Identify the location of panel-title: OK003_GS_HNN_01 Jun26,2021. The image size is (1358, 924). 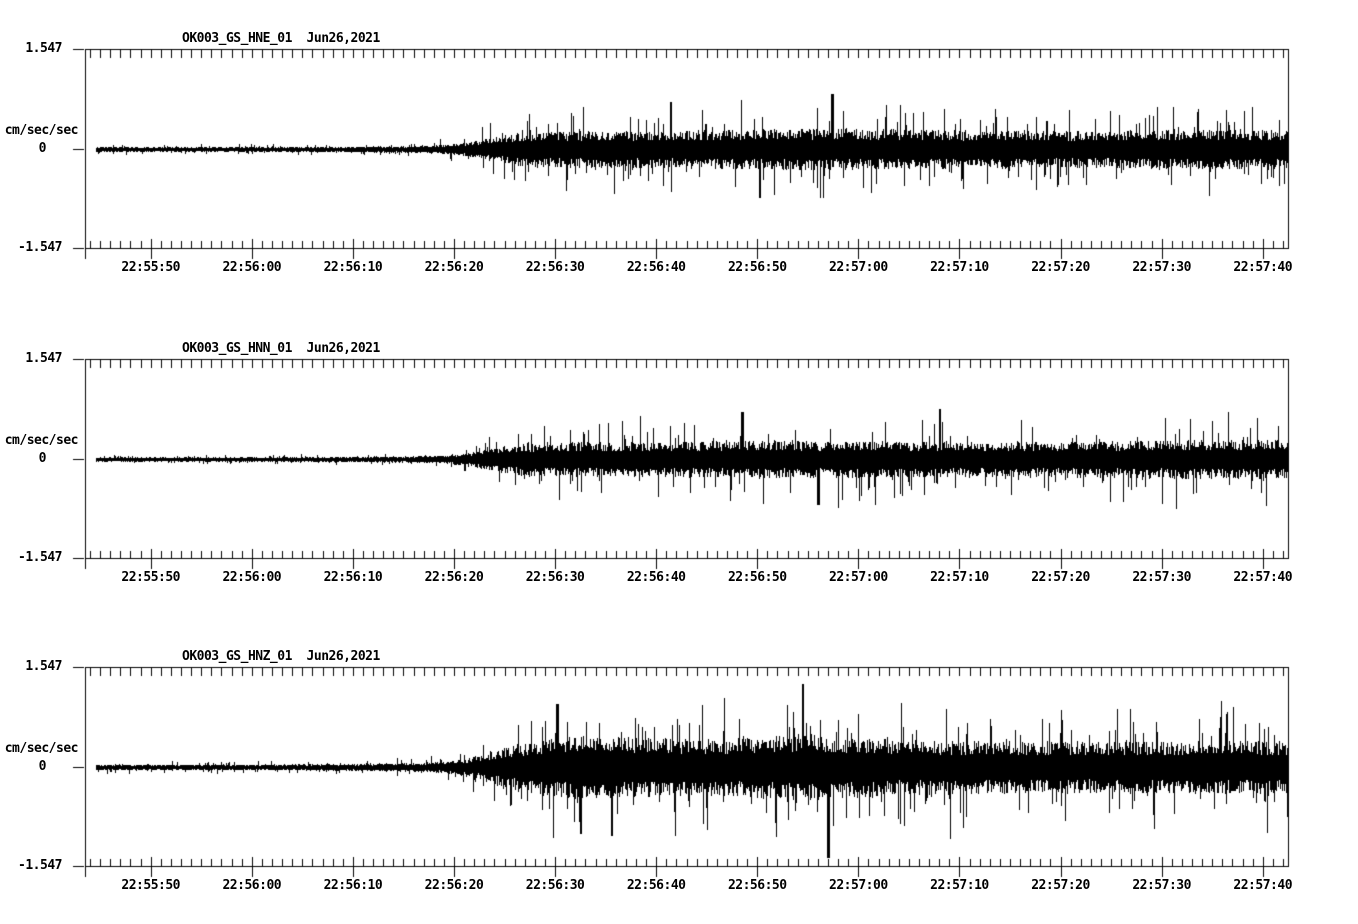
(281, 348).